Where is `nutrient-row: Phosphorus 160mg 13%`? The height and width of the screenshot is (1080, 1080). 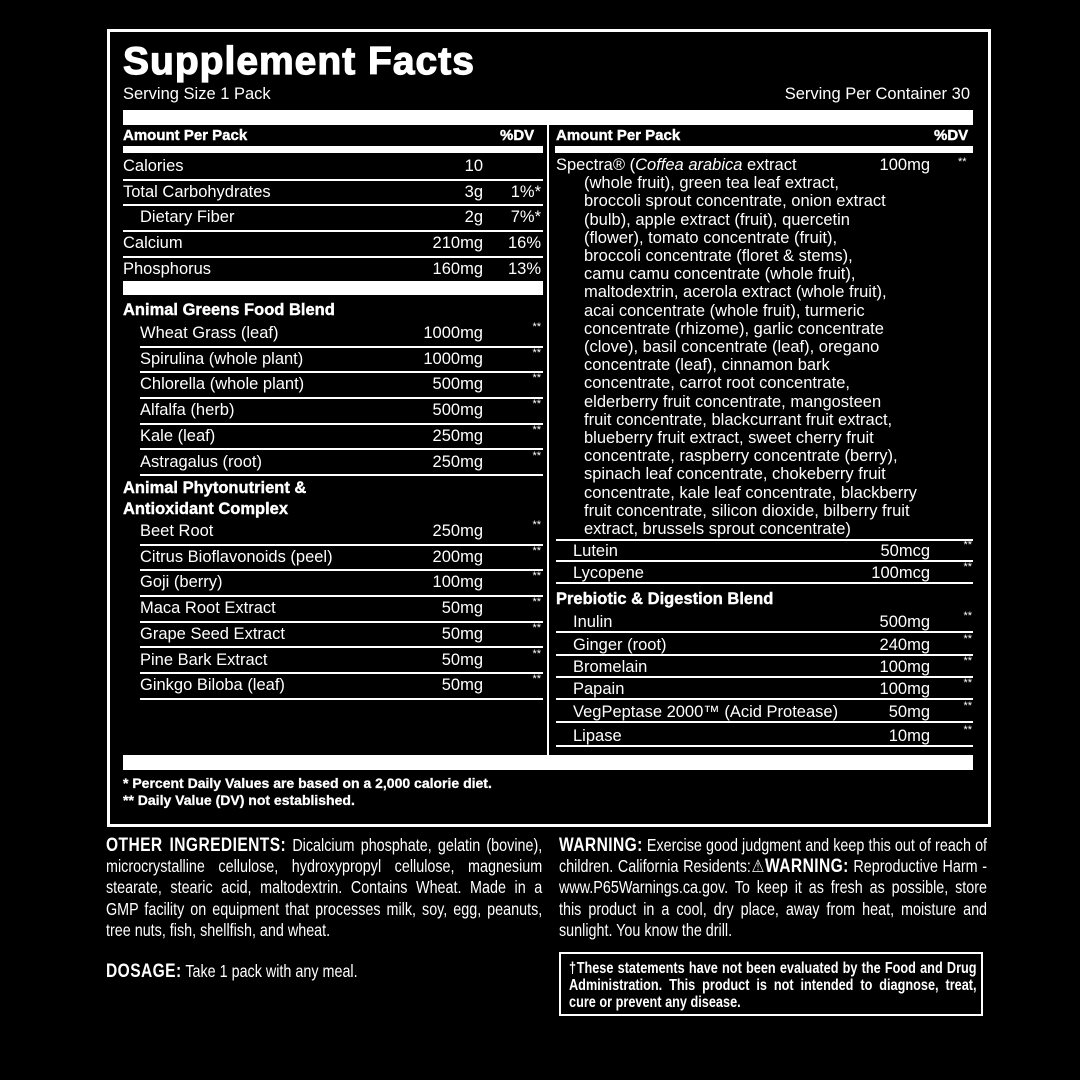
nutrient-row: Phosphorus 160mg 13% is located at coordinates (333, 271).